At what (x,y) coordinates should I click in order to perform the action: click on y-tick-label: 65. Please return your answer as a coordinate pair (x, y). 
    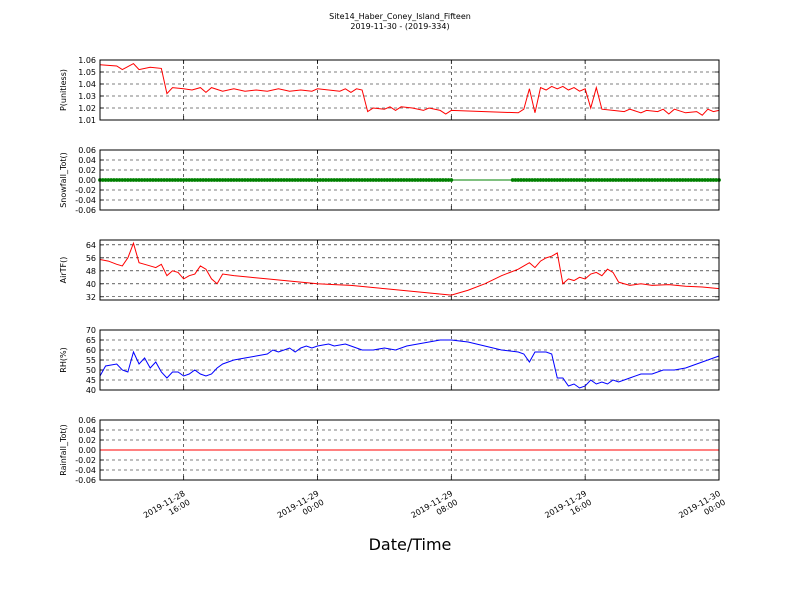
    Looking at the image, I should click on (91, 340).